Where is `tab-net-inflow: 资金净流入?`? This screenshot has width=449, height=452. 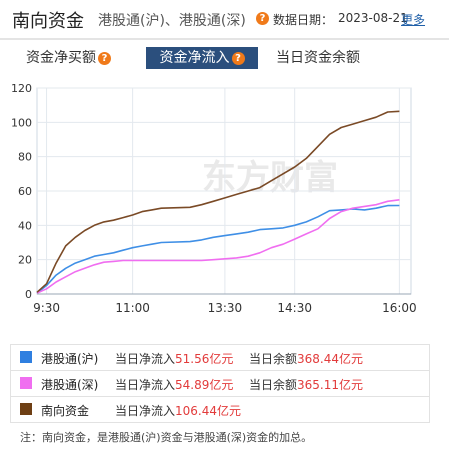 tab-net-inflow: 资金净流入? is located at coordinates (202, 58).